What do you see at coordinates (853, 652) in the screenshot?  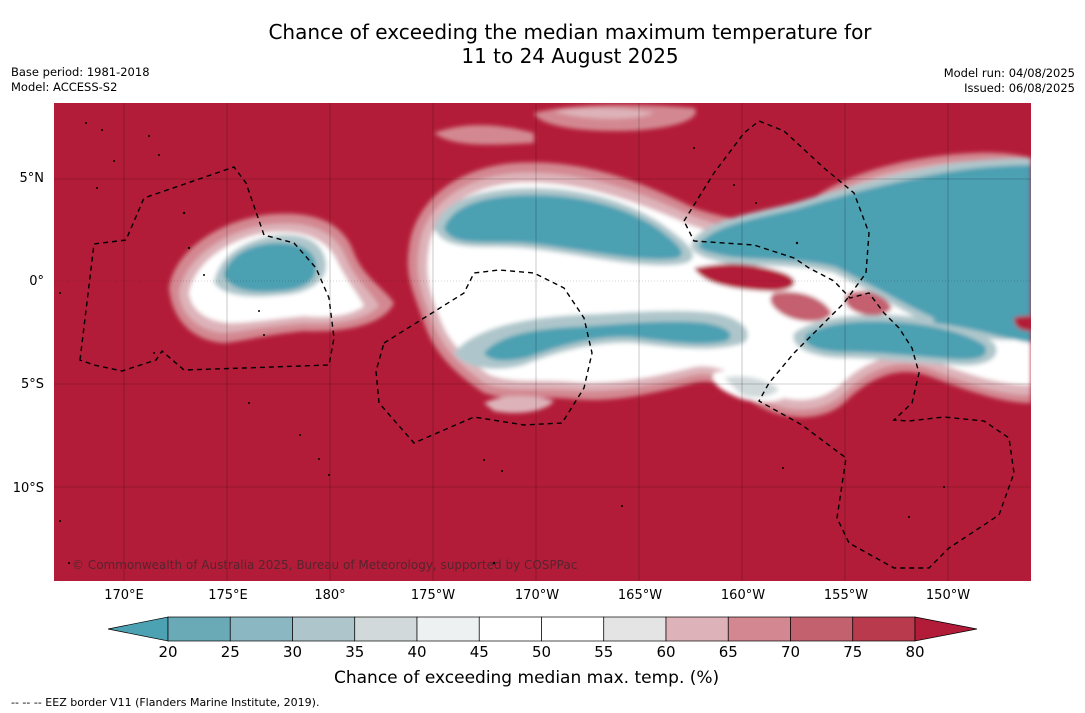 I see `colorbar-tick-label: 75` at bounding box center [853, 652].